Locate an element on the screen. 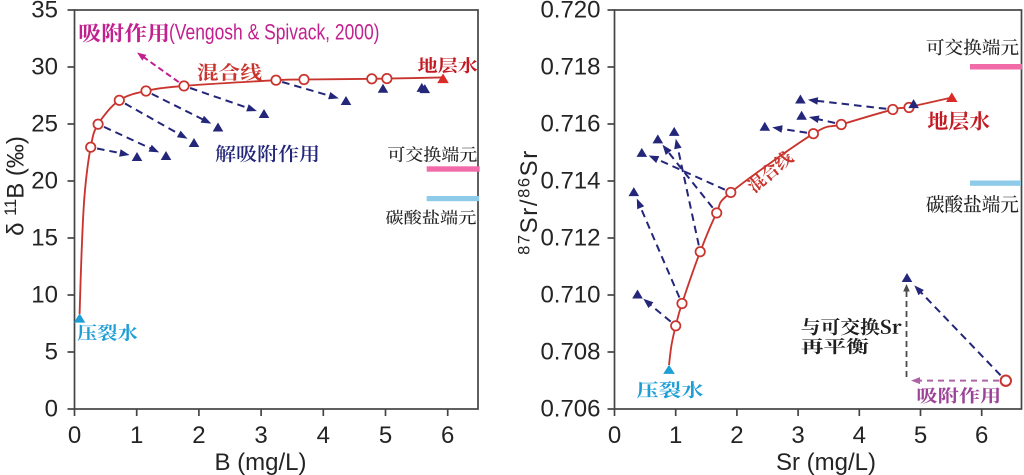 The height and width of the screenshot is (475, 1024). svg-text: 0.712 is located at coordinates (570, 238).